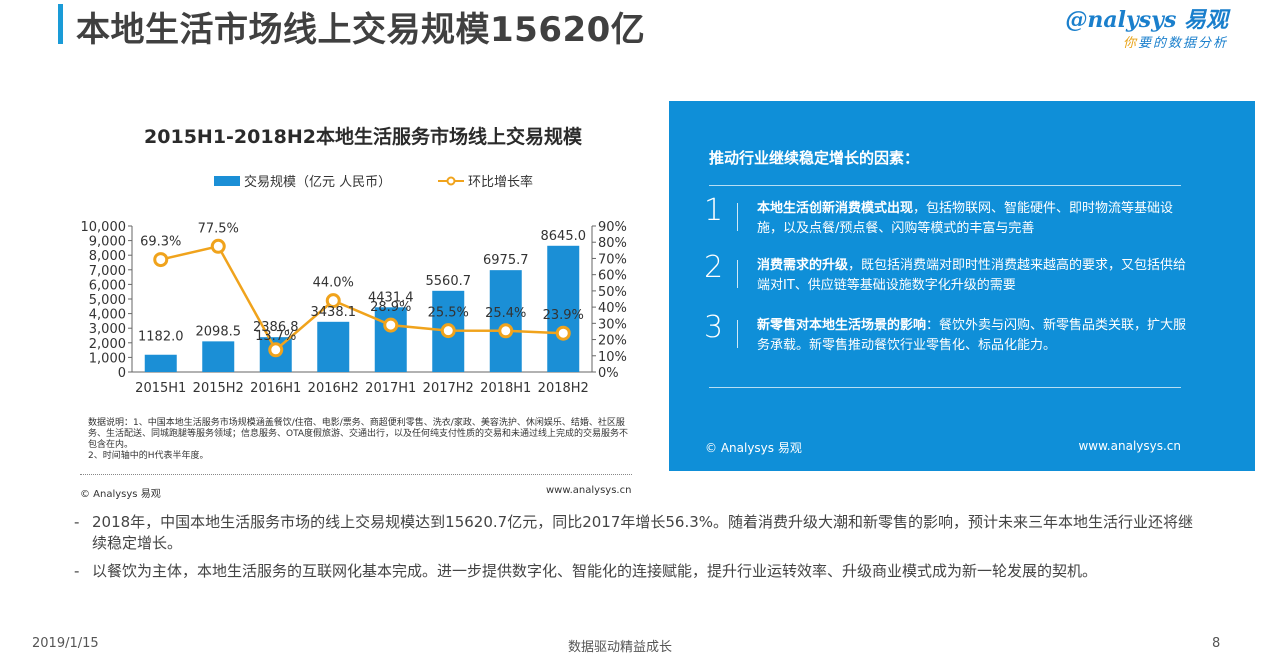 Image resolution: width=1280 pixels, height=659 pixels. I want to click on page-number: 8, so click(1216, 643).